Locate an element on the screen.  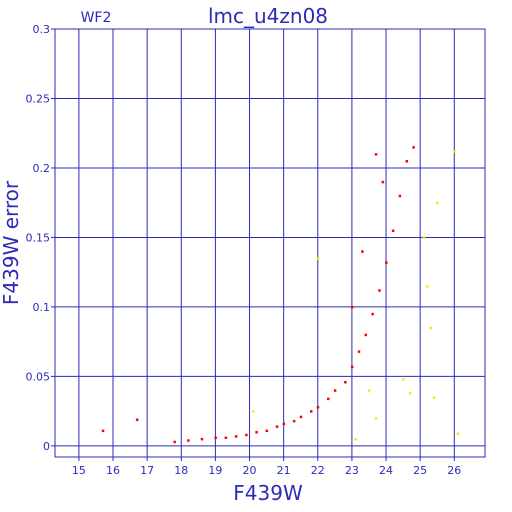
x-tick-label: 16 is located at coordinates (113, 470).